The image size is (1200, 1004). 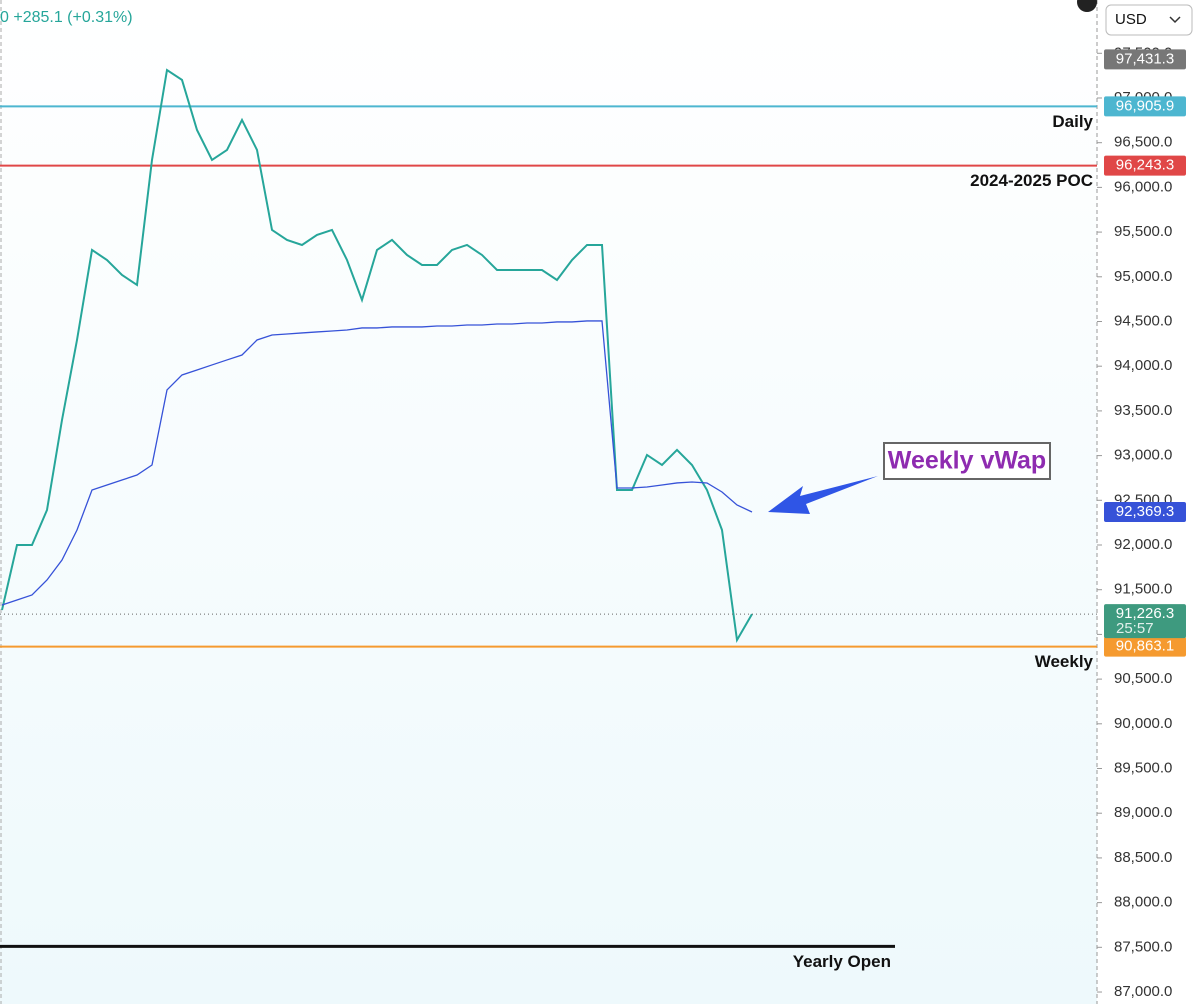 What do you see at coordinates (1143, 812) in the screenshot?
I see `y-tick-label: 89,000.0` at bounding box center [1143, 812].